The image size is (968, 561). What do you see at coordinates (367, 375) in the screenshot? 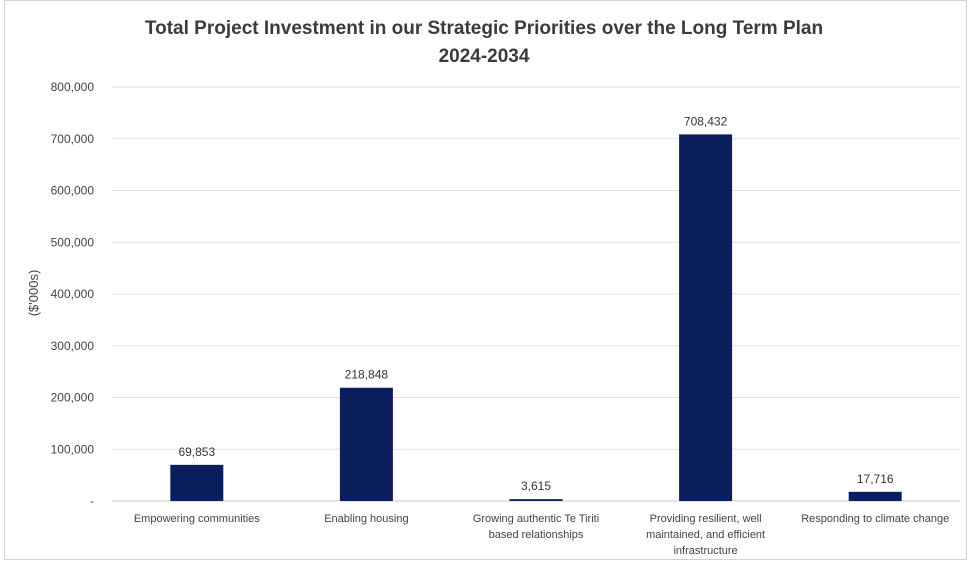
I see `data-label: 218,848` at bounding box center [367, 375].